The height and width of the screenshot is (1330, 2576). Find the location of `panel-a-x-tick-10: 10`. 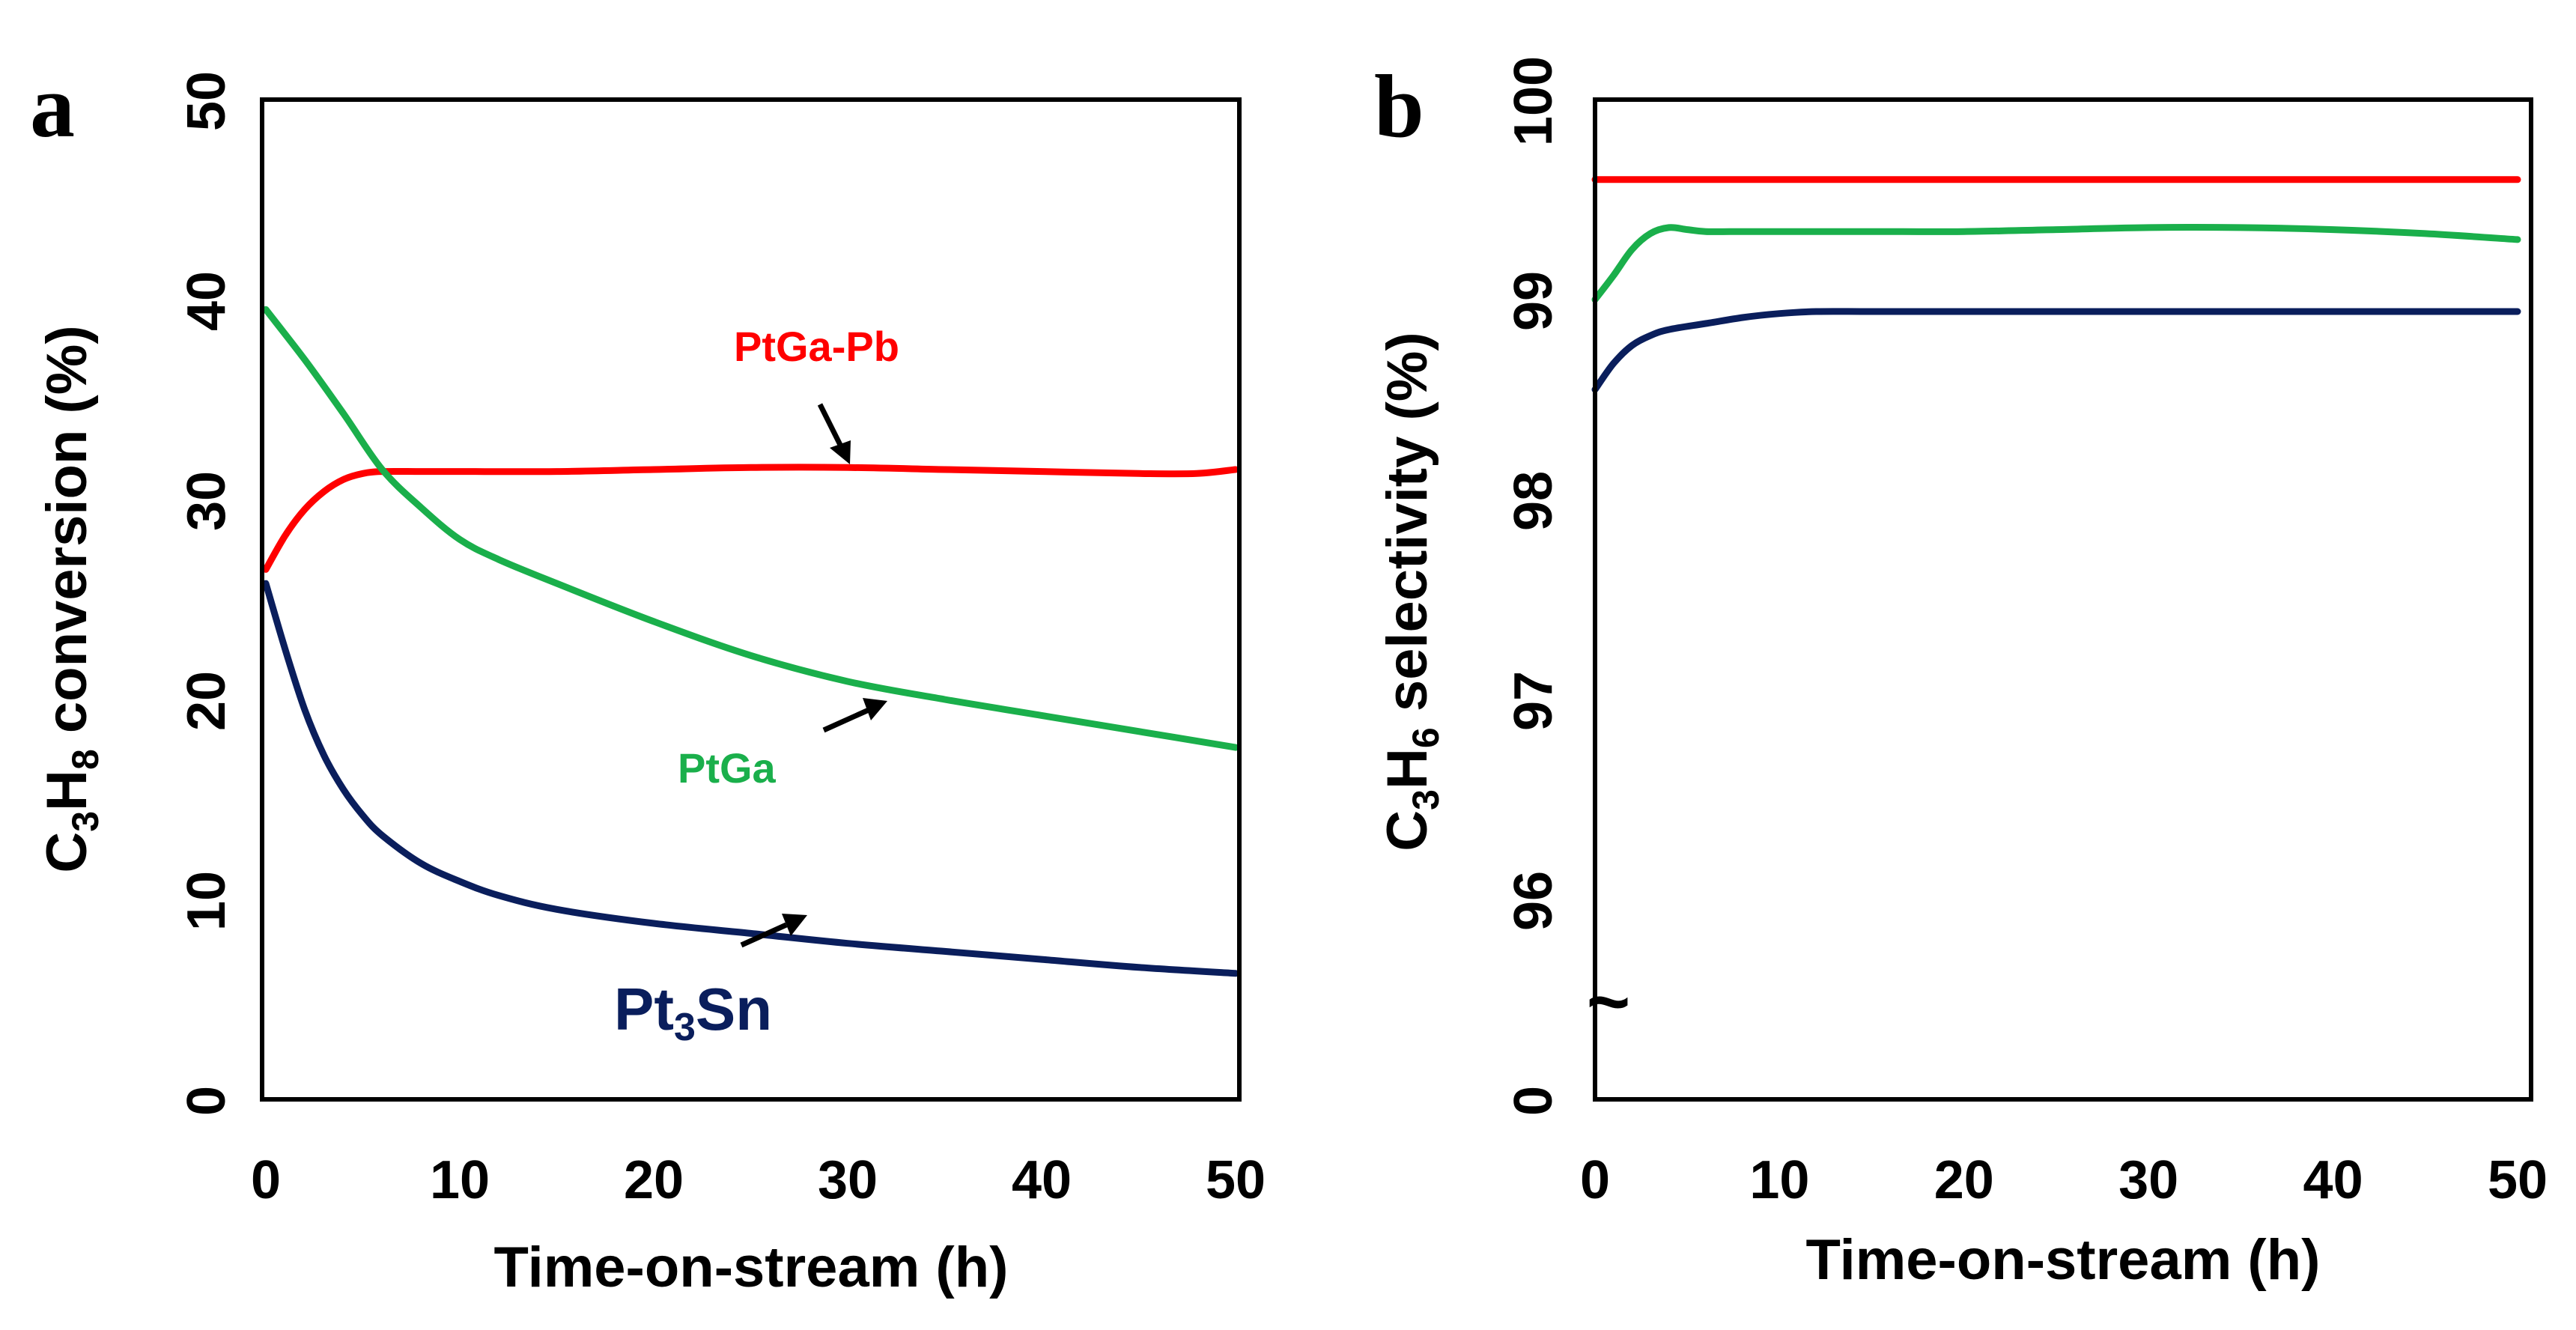

panel-a-x-tick-10: 10 is located at coordinates (460, 1180).